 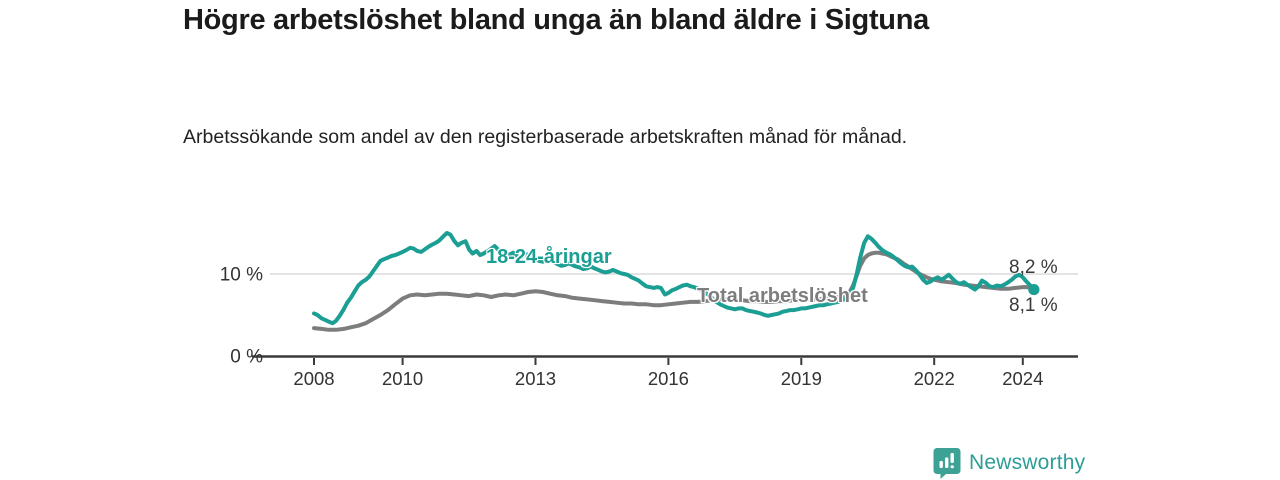 I want to click on x-axis-tick-labels: 2008 2010 2013 2016 2019 2022 2024, so click(x=668, y=378).